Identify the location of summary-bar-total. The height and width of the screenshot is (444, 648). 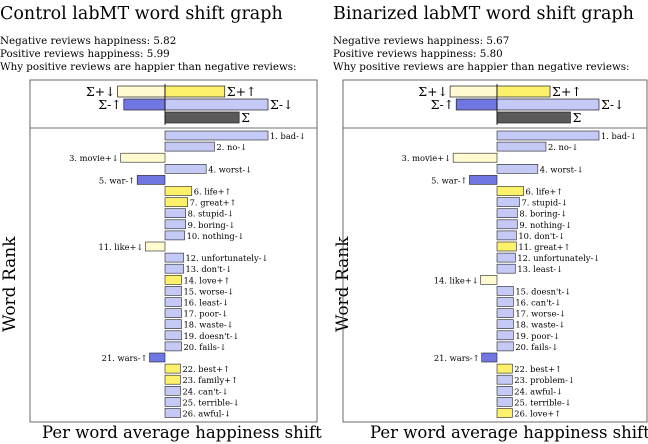
(533, 117).